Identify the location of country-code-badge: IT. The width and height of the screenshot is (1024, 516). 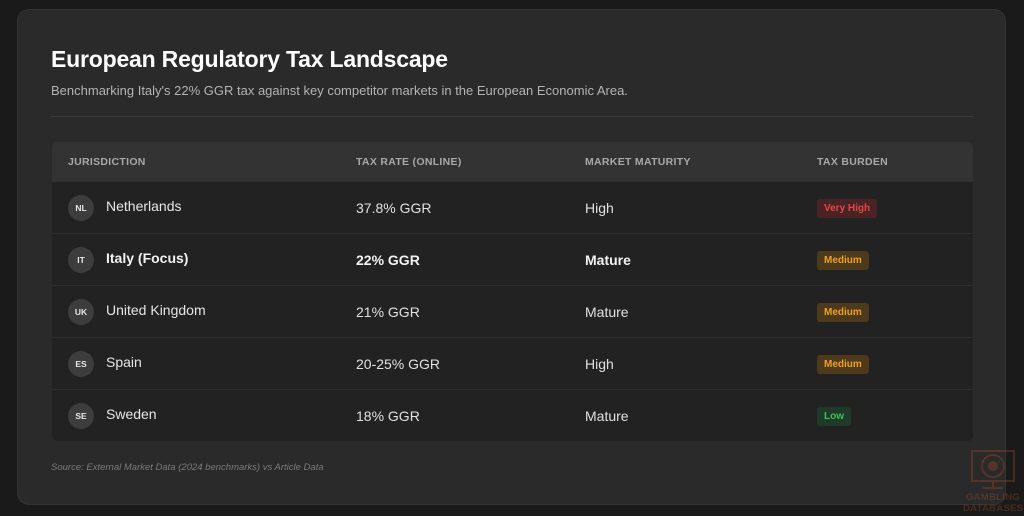
(81, 259).